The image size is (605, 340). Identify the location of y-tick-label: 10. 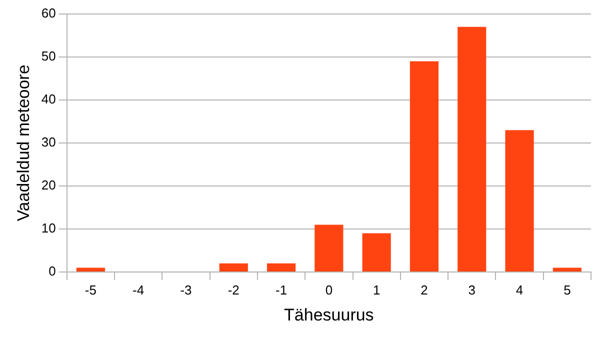
(48, 228).